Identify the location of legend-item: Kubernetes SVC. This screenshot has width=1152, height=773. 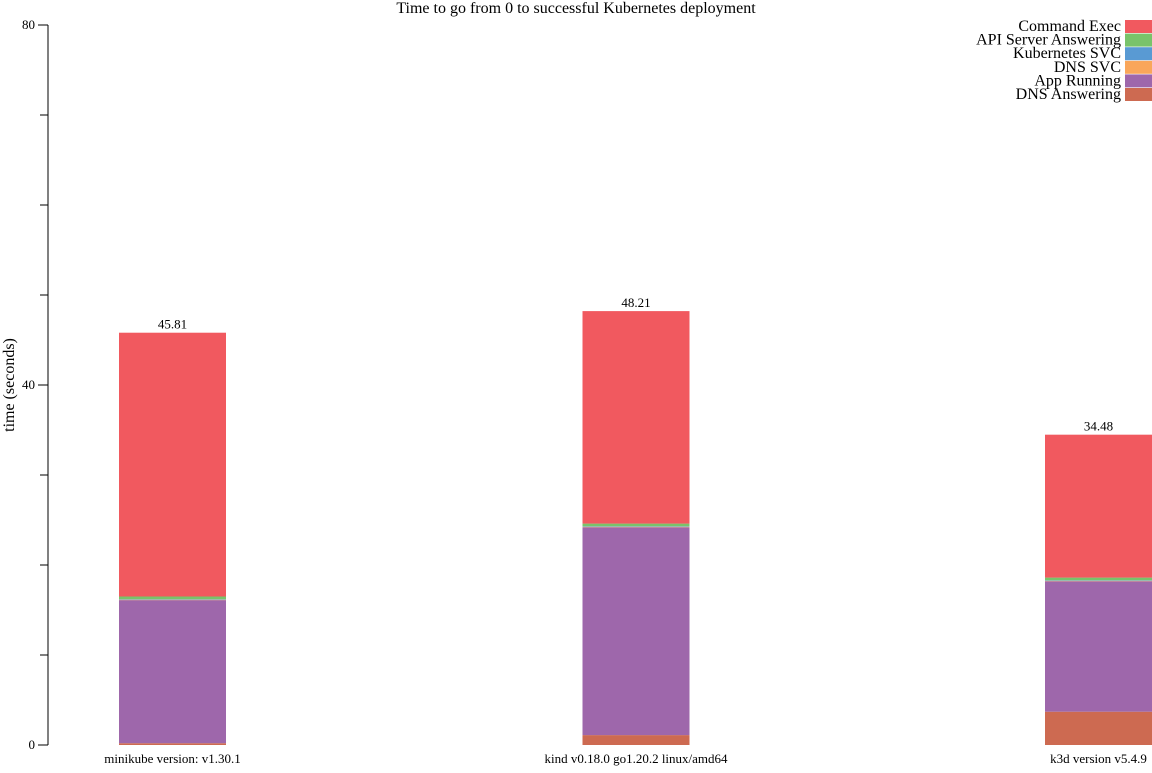
(1082, 53).